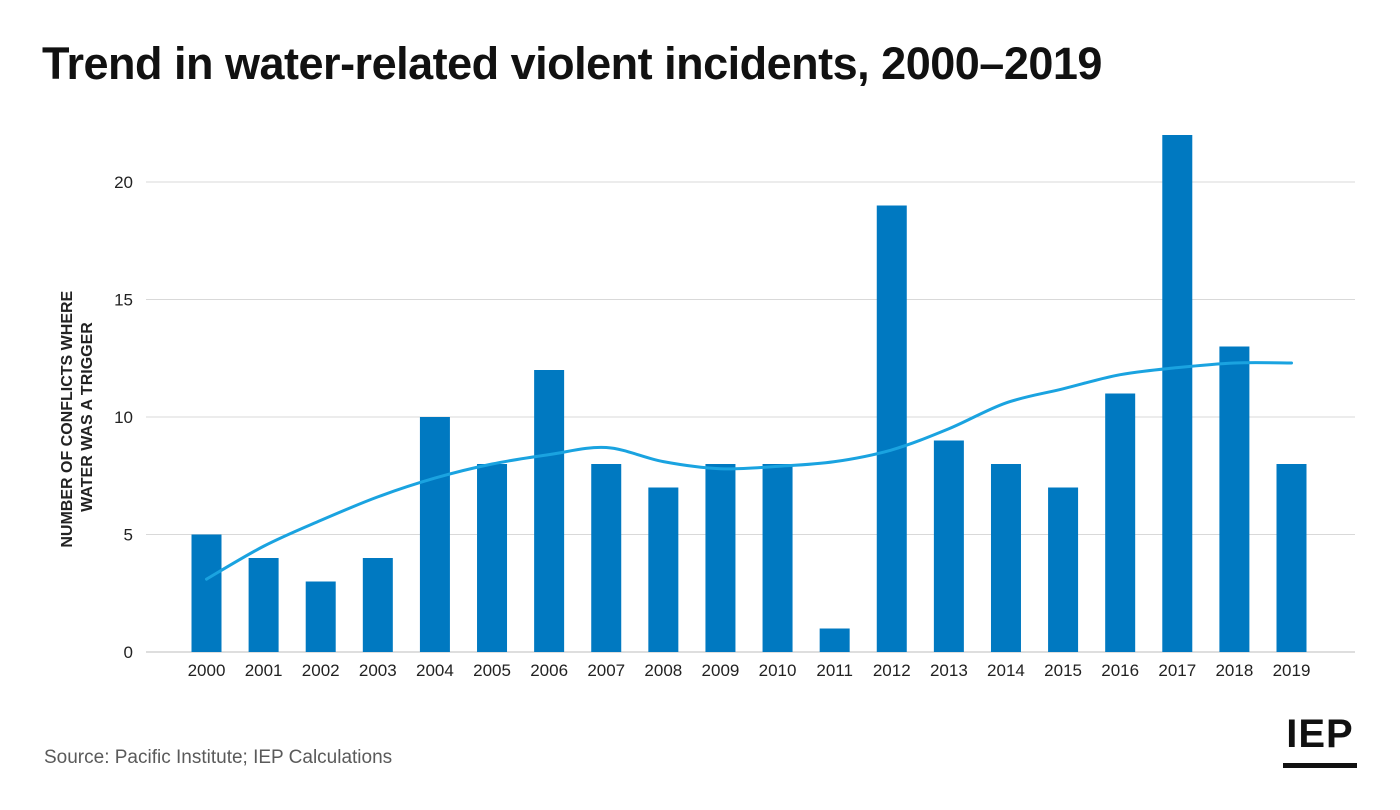 The height and width of the screenshot is (810, 1400). I want to click on y-axis-label-line-2: WATER WAS A TRIGGER, so click(87, 417).